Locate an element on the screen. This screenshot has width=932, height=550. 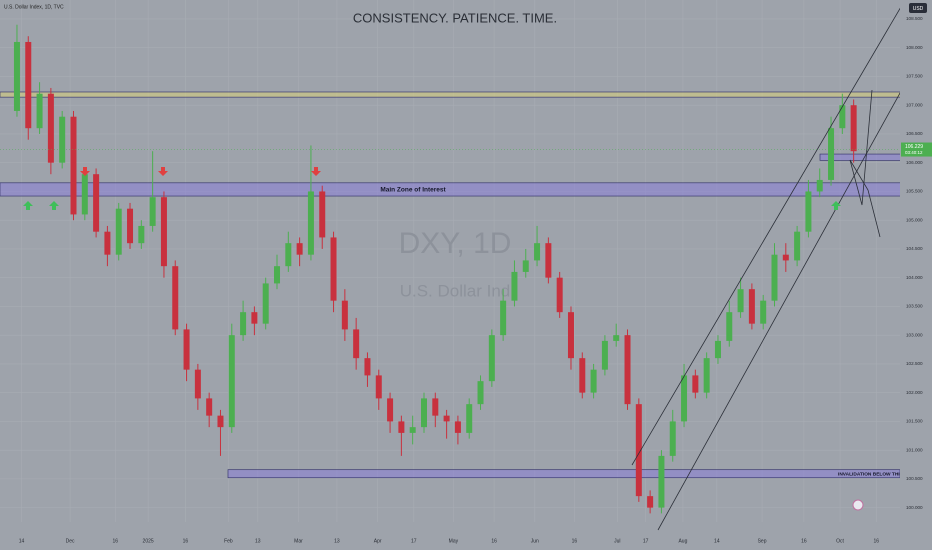
price-axis is located at coordinates (916, 275).